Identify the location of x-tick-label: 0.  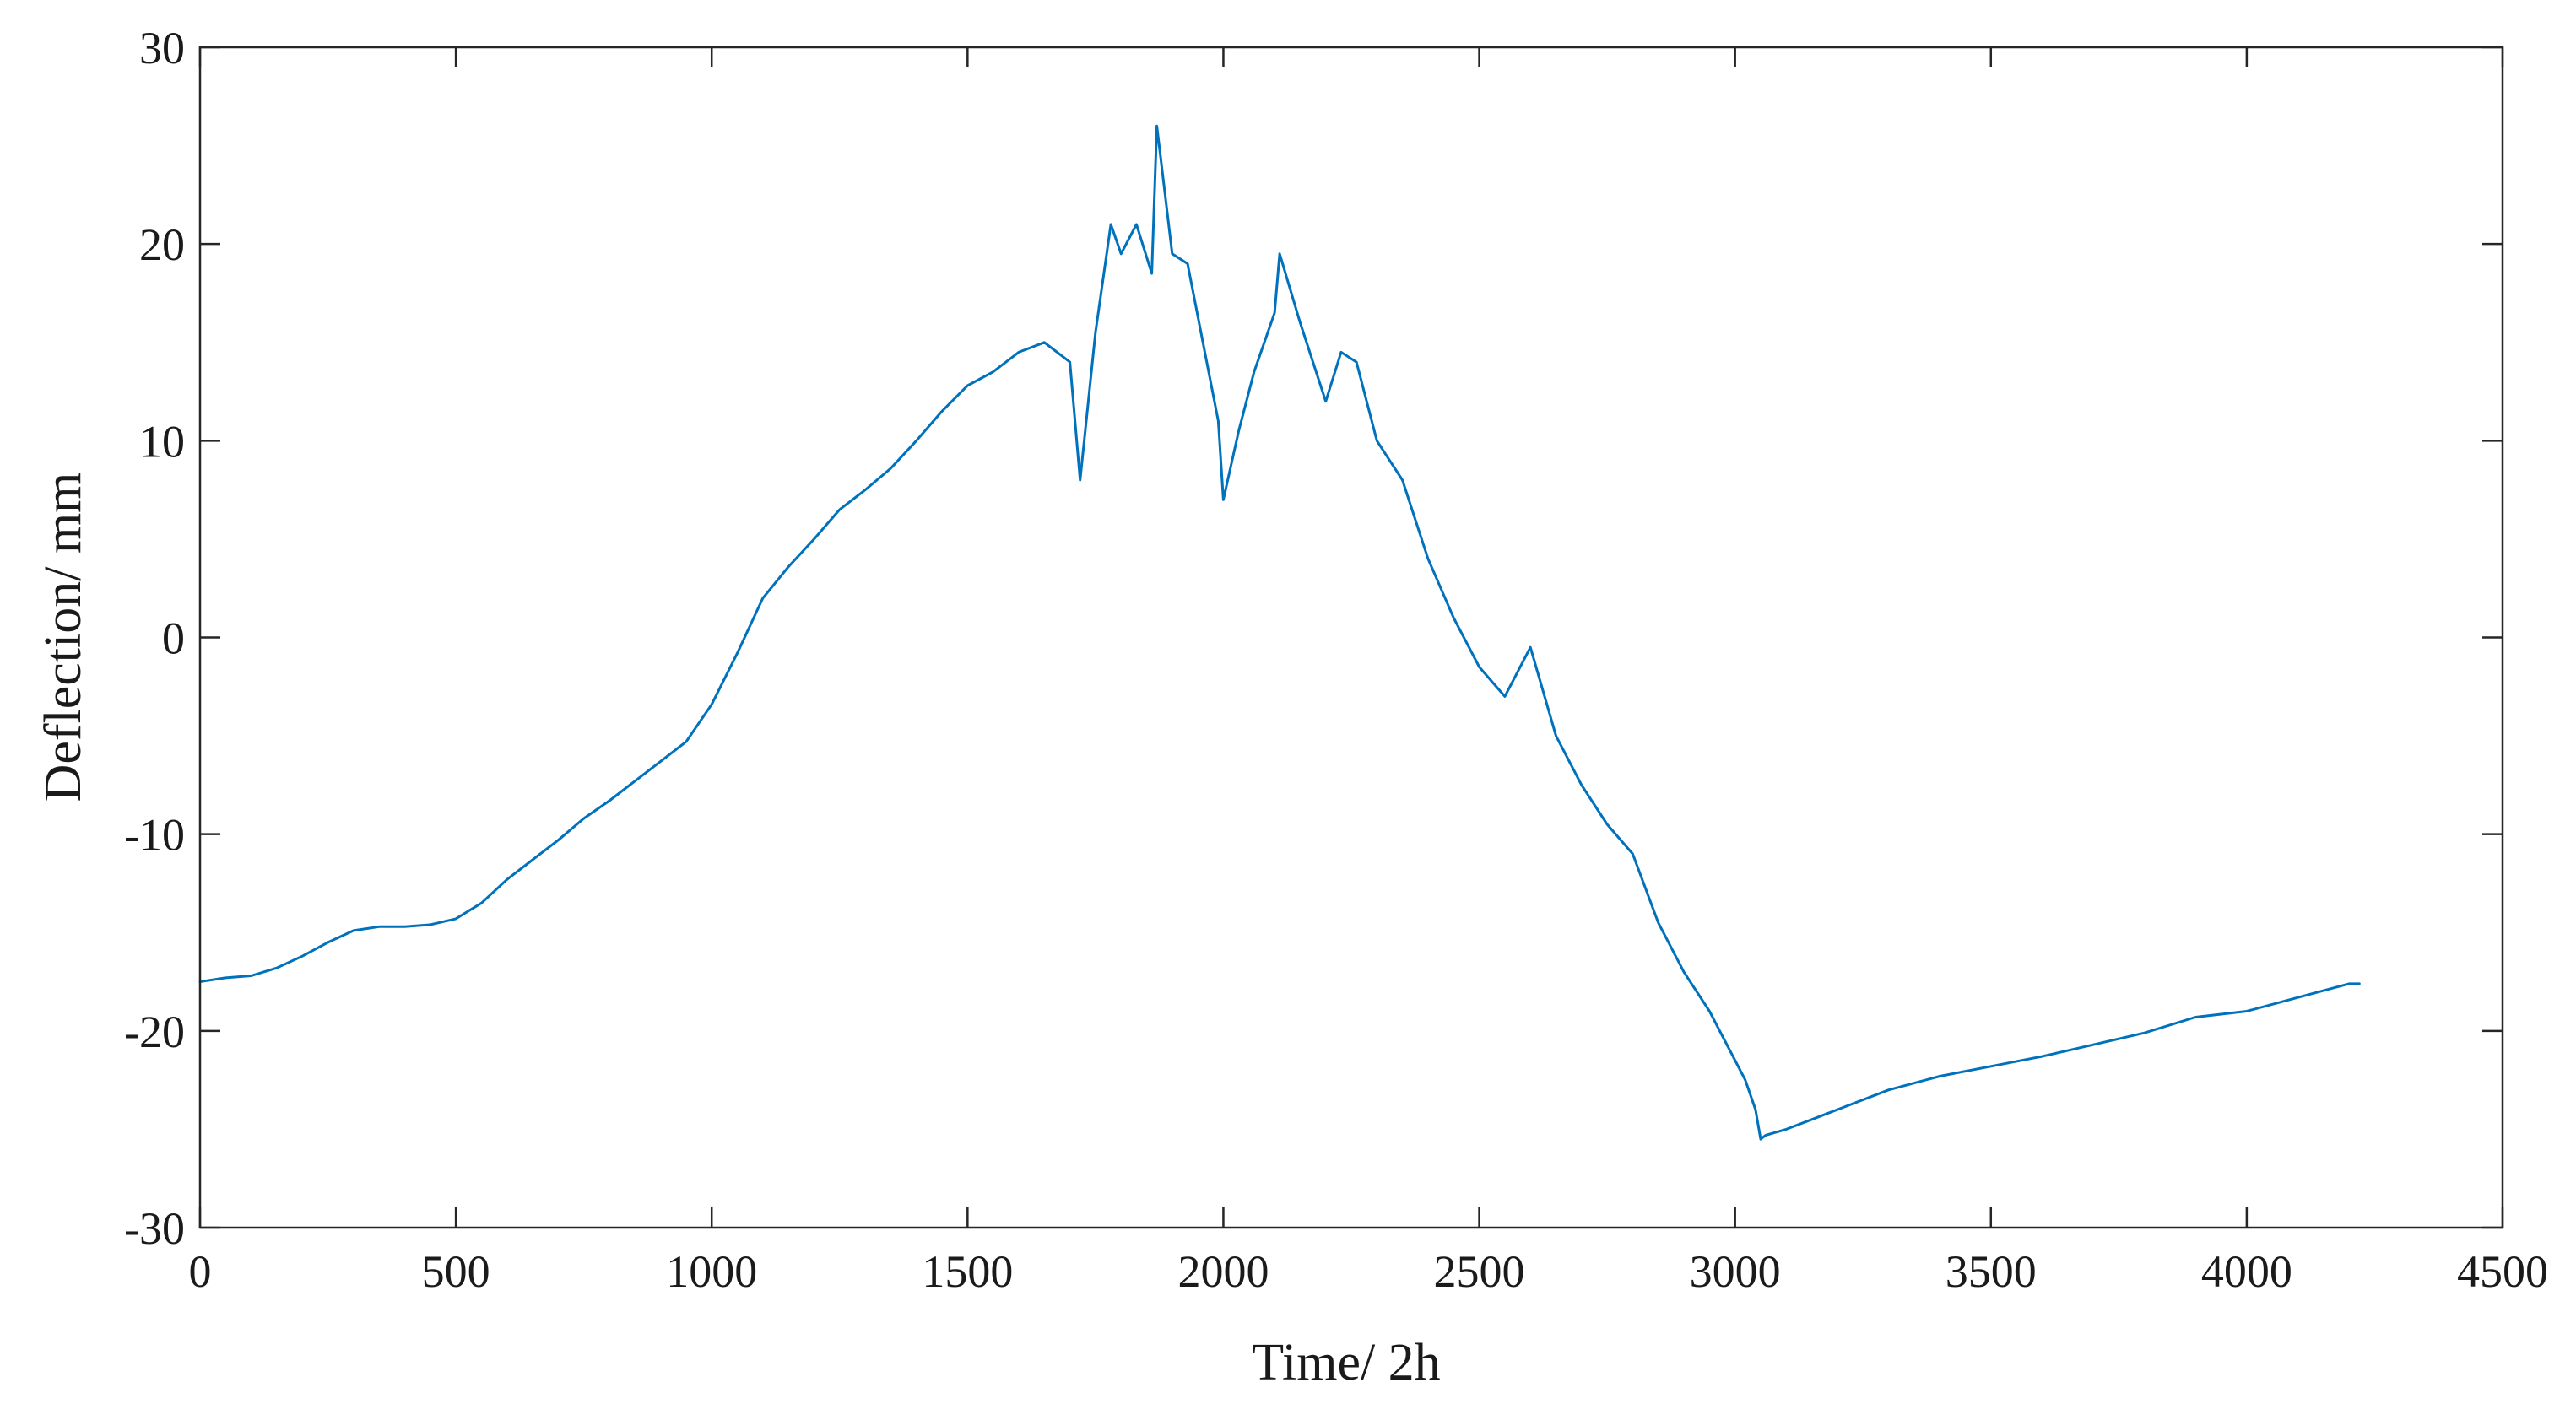
(200, 1271).